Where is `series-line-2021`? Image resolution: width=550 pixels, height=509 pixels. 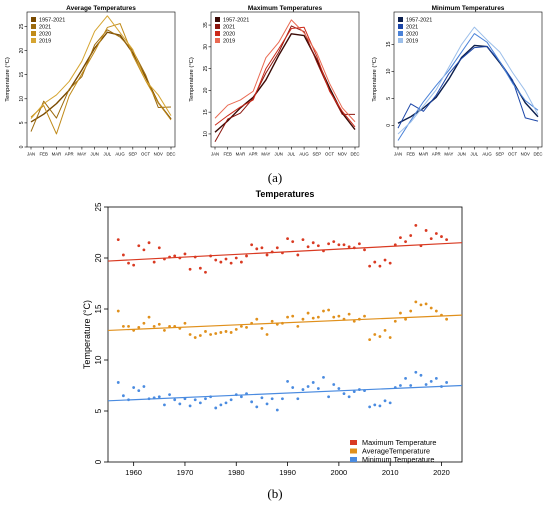
series-line-2021 is located at coordinates (101, 80).